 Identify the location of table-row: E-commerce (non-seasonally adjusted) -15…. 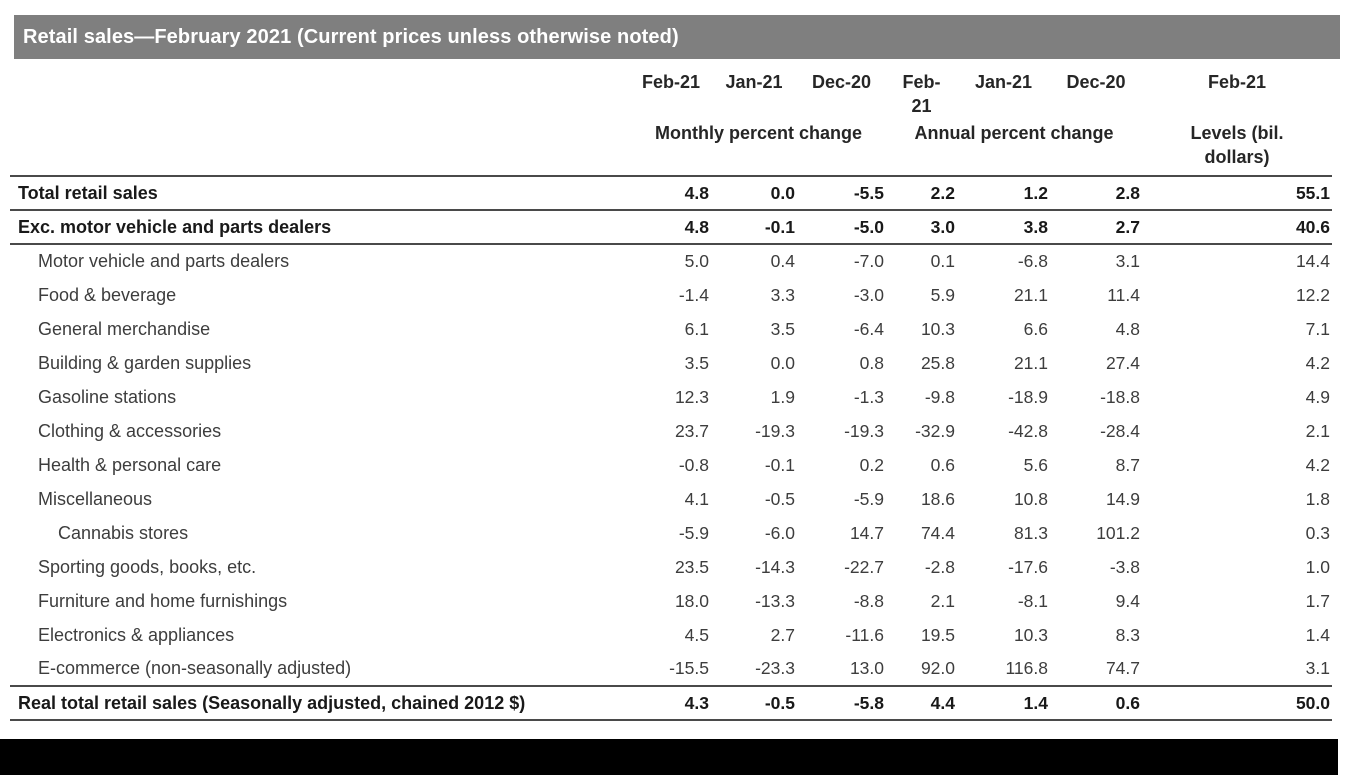
(671, 669).